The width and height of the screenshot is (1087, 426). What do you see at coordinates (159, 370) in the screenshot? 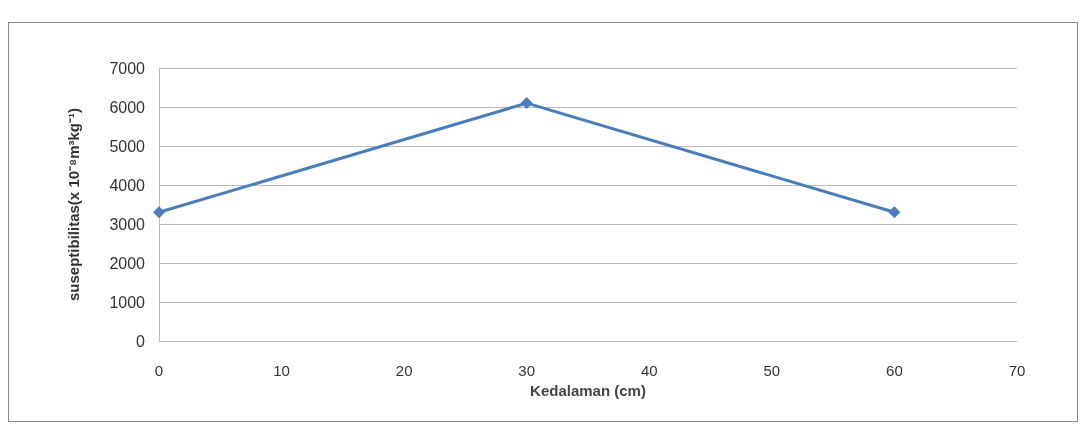
I see `x-tick-label: 0` at bounding box center [159, 370].